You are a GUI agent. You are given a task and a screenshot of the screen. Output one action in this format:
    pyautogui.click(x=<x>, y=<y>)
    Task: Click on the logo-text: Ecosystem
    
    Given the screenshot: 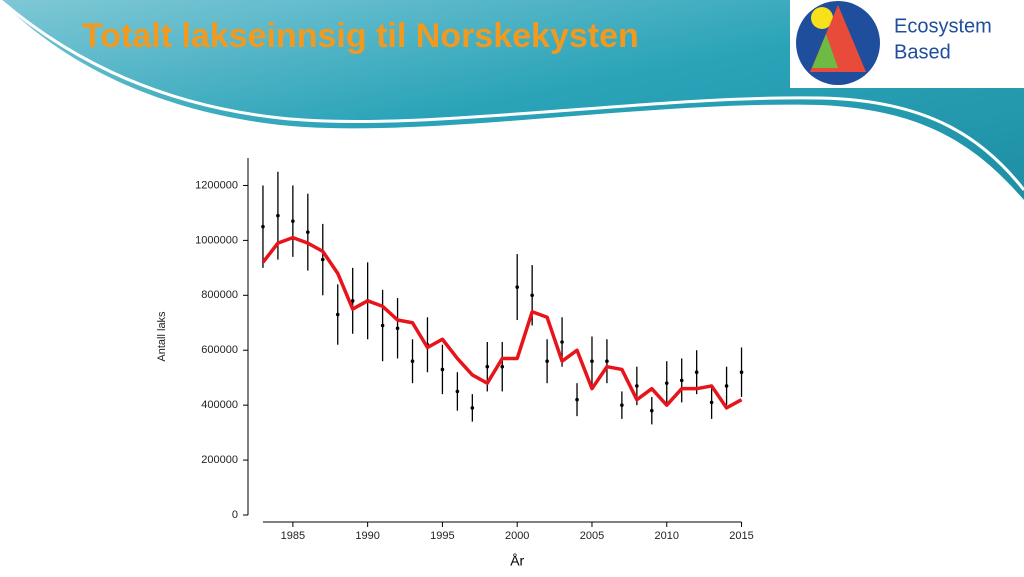 What is the action you would take?
    pyautogui.click(x=943, y=26)
    